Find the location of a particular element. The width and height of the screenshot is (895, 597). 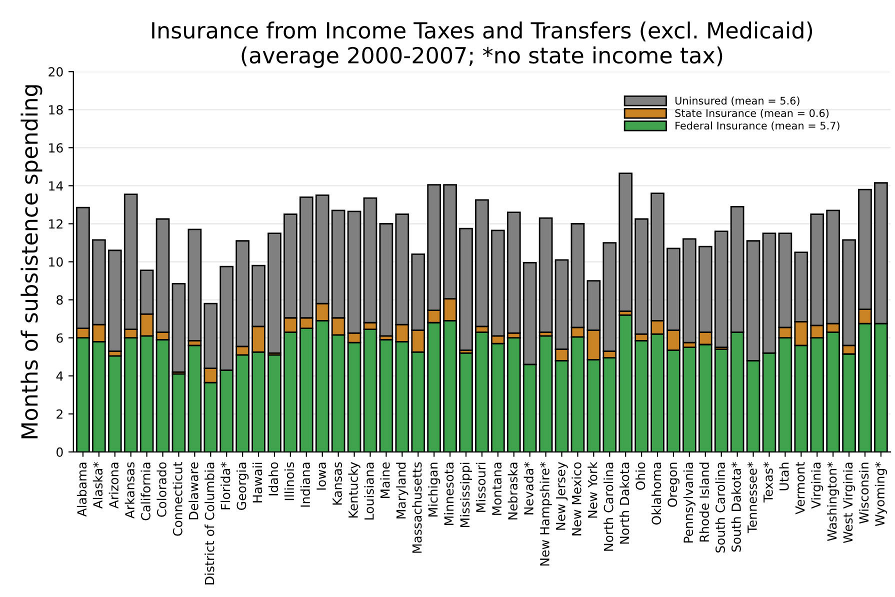

x-tick-label: Iowa is located at coordinates (321, 476).